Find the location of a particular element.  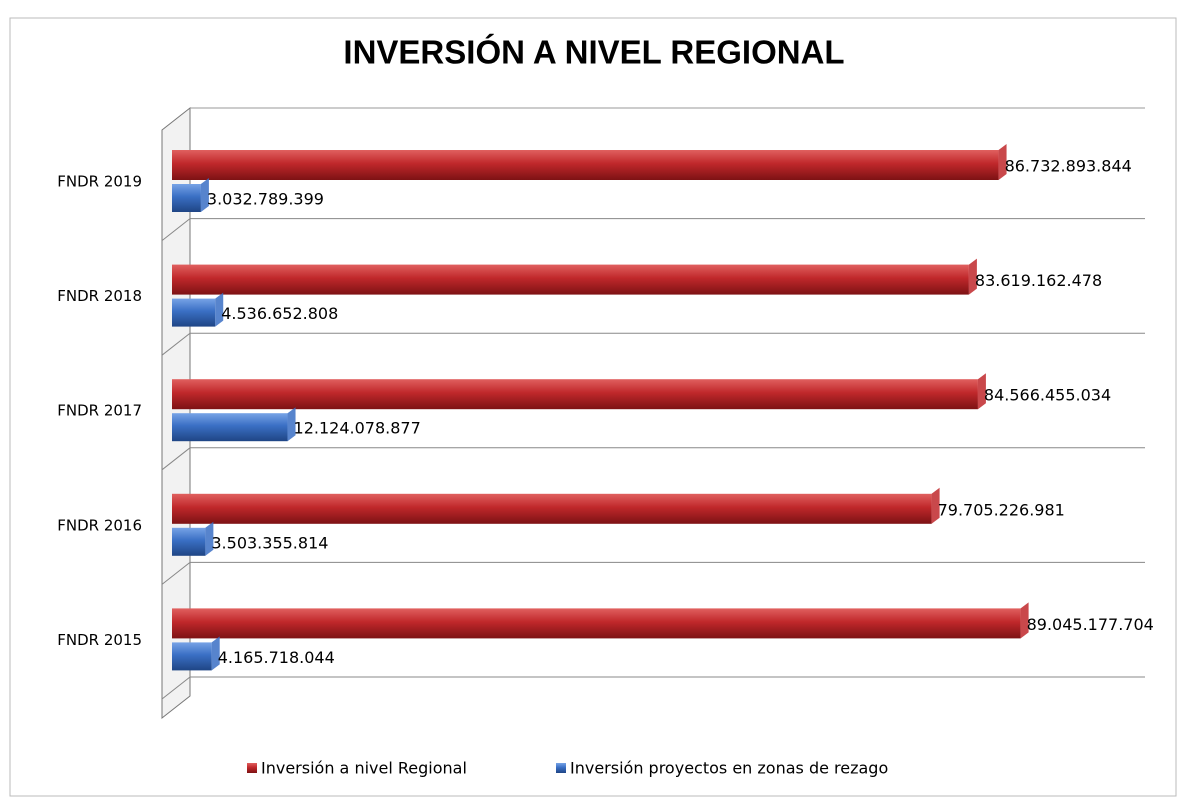

side-wall is located at coordinates (176, 413).